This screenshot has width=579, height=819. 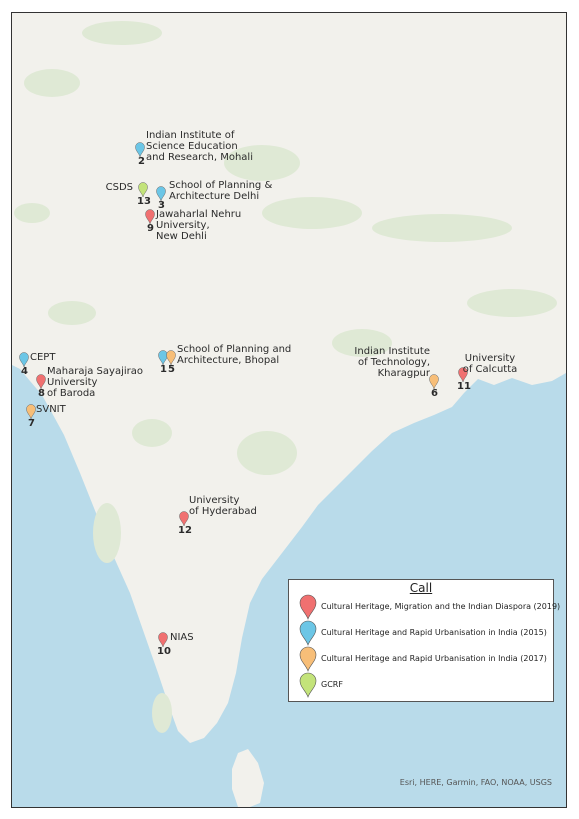 What do you see at coordinates (24, 371) in the screenshot?
I see `marker-number: 4` at bounding box center [24, 371].